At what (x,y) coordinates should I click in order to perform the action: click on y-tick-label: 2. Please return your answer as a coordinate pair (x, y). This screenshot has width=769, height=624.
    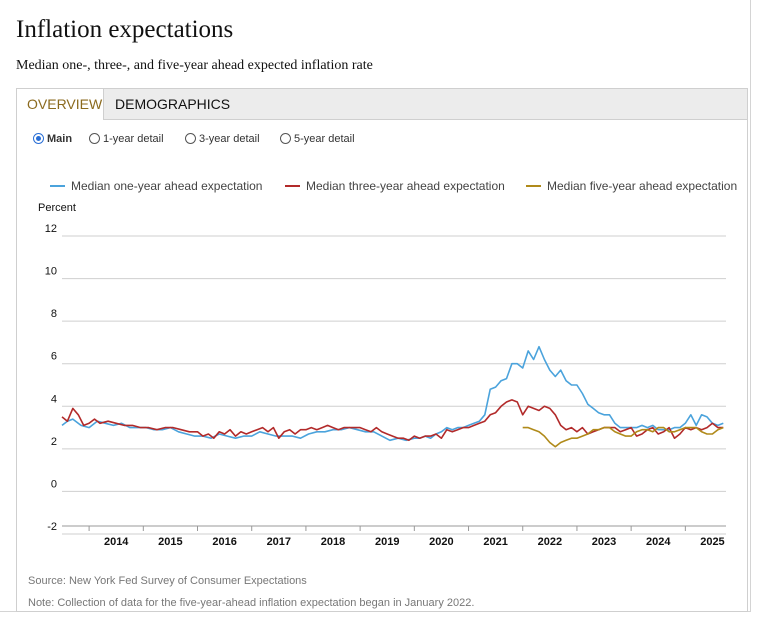
    Looking at the image, I should click on (54, 442).